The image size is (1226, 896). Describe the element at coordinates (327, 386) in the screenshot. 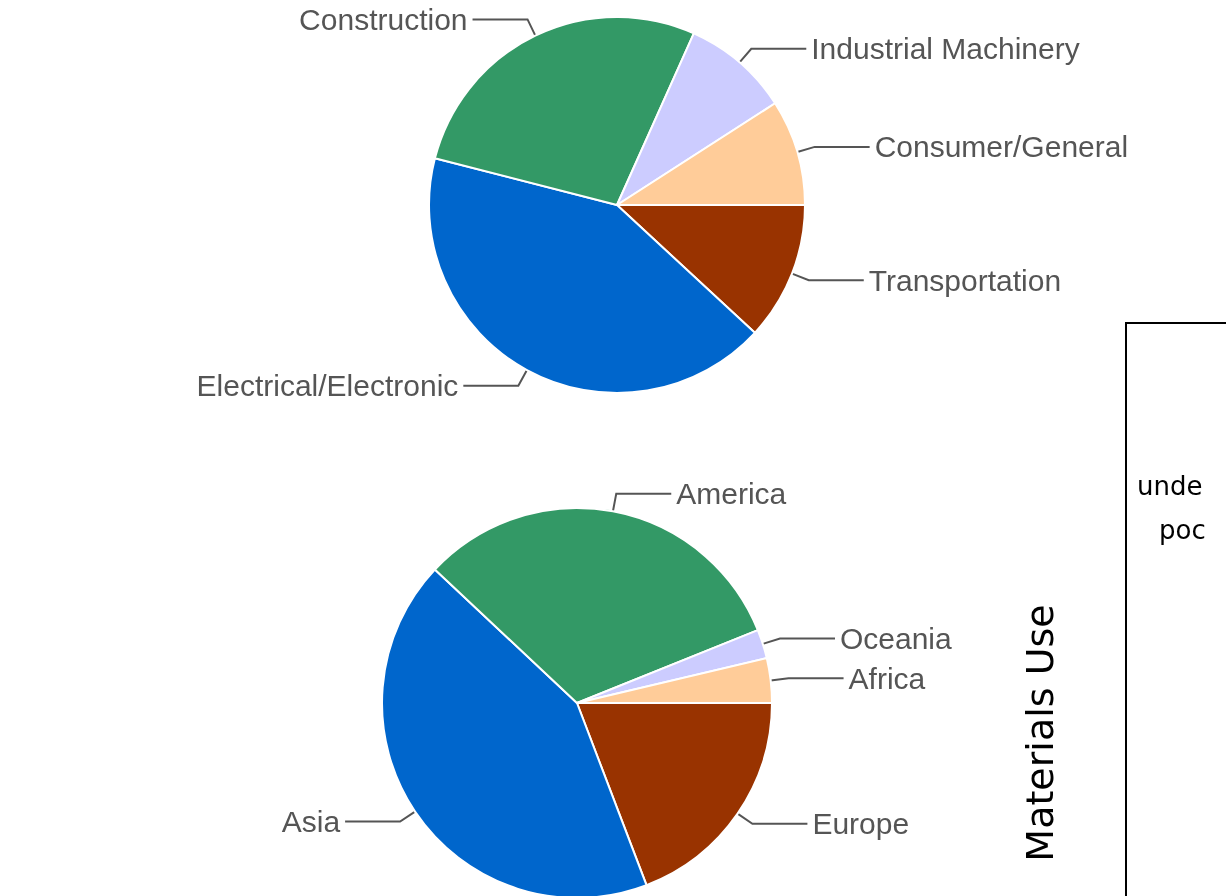

I see `slice-label: Electrical/Electronic` at that location.